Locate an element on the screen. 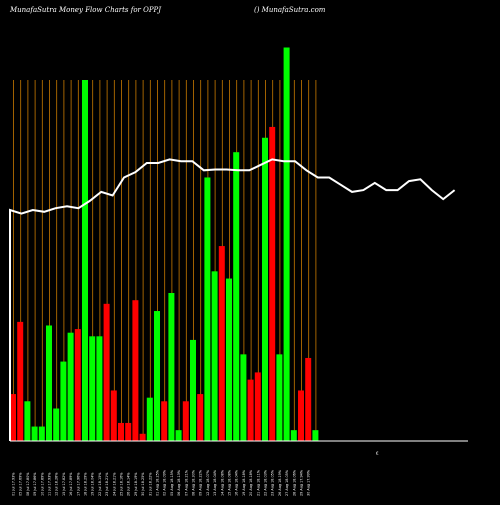 This screenshot has height=505, width=500. site-credit: () MunafaSutra.com is located at coordinates (290, 10).